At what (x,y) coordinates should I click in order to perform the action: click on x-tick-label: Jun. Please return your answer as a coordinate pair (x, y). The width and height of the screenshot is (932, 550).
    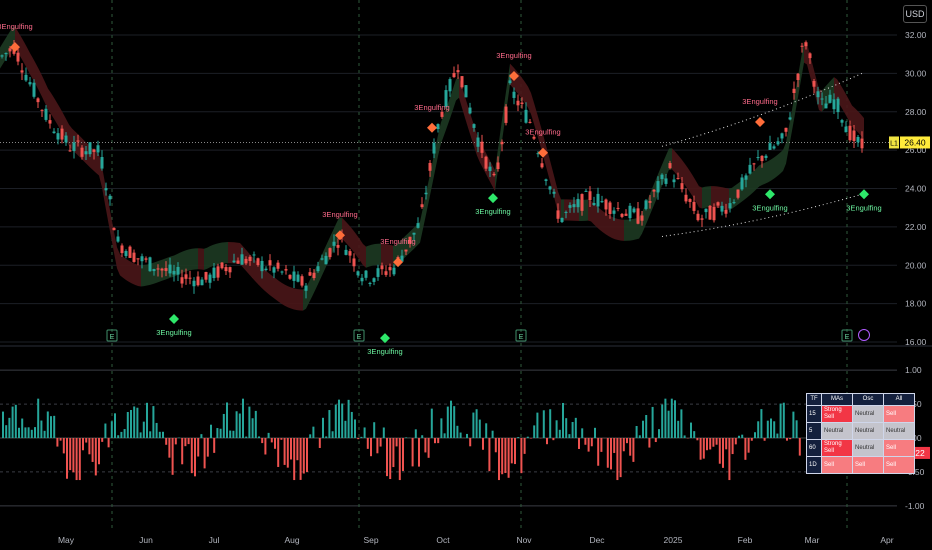
    Looking at the image, I should click on (146, 540).